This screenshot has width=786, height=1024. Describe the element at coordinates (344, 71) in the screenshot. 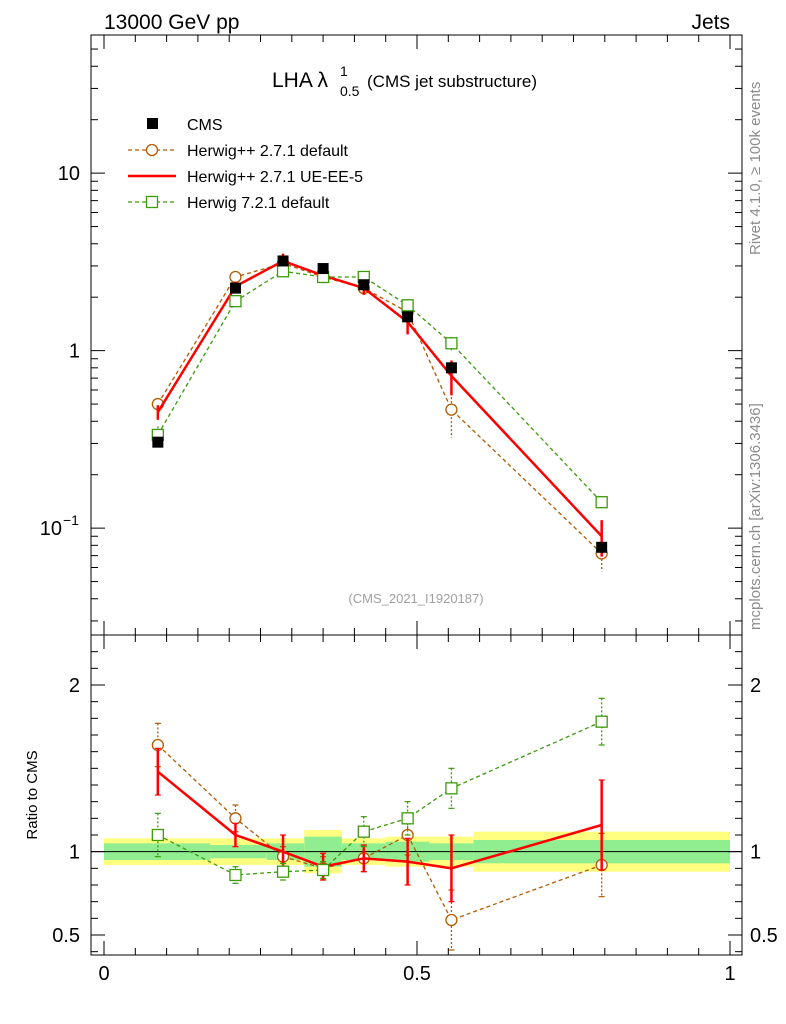

I see `title-superscript: 1` at that location.